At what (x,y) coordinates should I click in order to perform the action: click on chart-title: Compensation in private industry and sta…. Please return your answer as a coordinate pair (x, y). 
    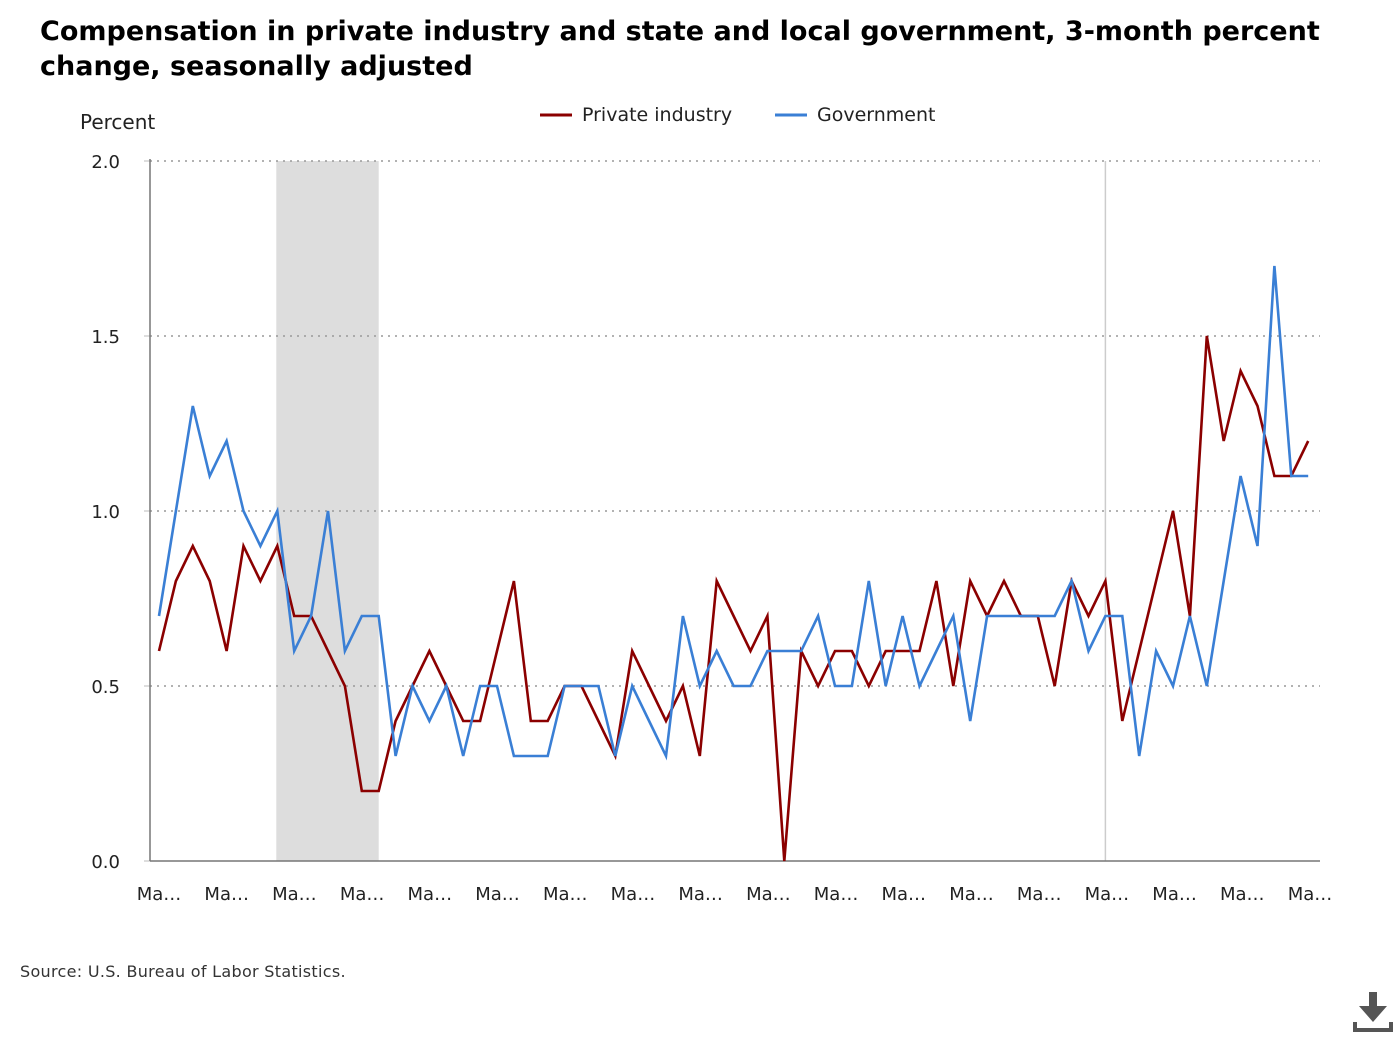
    Looking at the image, I should click on (680, 49).